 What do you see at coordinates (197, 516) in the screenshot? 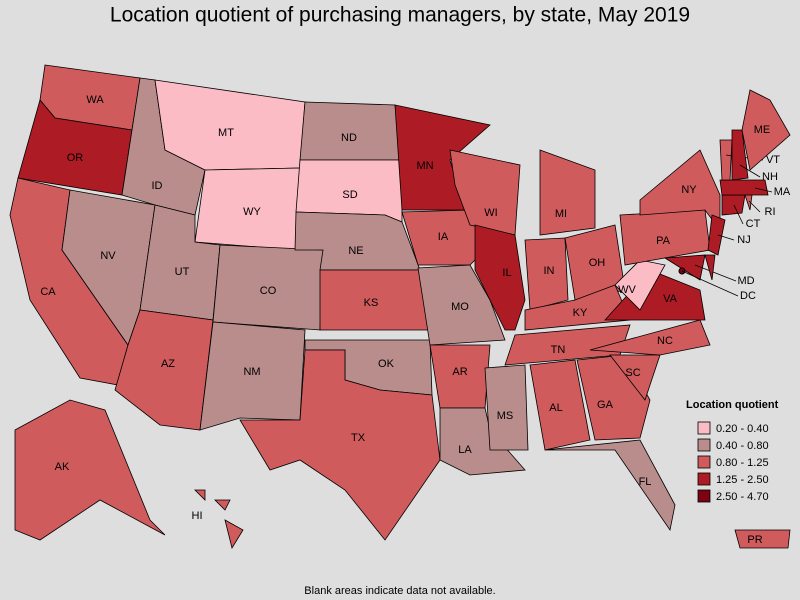
I see `state-label: HI` at bounding box center [197, 516].